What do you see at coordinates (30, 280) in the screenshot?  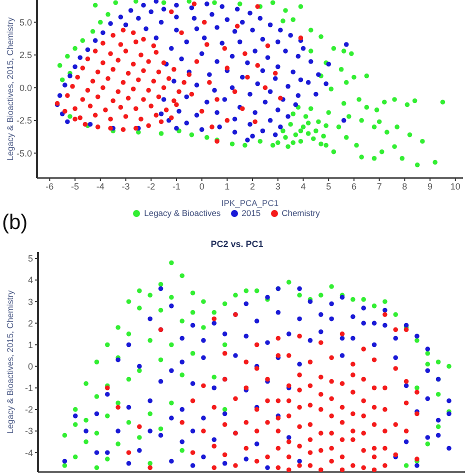 I see `y-tick-label: 4` at bounding box center [30, 280].